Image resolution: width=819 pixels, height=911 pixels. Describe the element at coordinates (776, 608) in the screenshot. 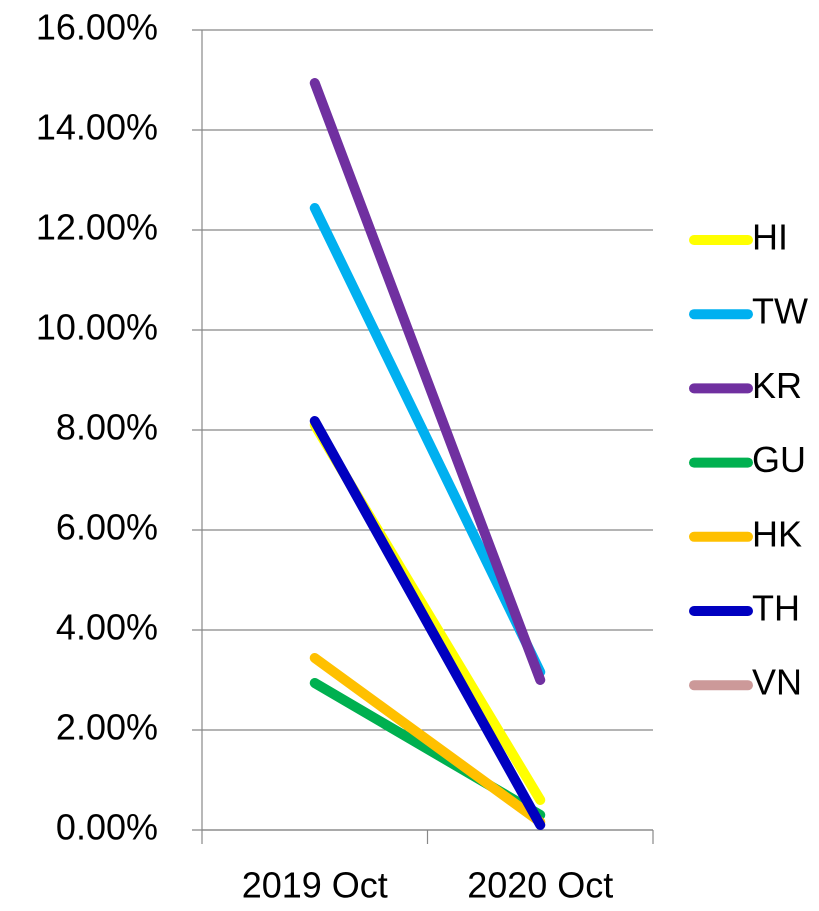

I see `legend-label: TH` at that location.